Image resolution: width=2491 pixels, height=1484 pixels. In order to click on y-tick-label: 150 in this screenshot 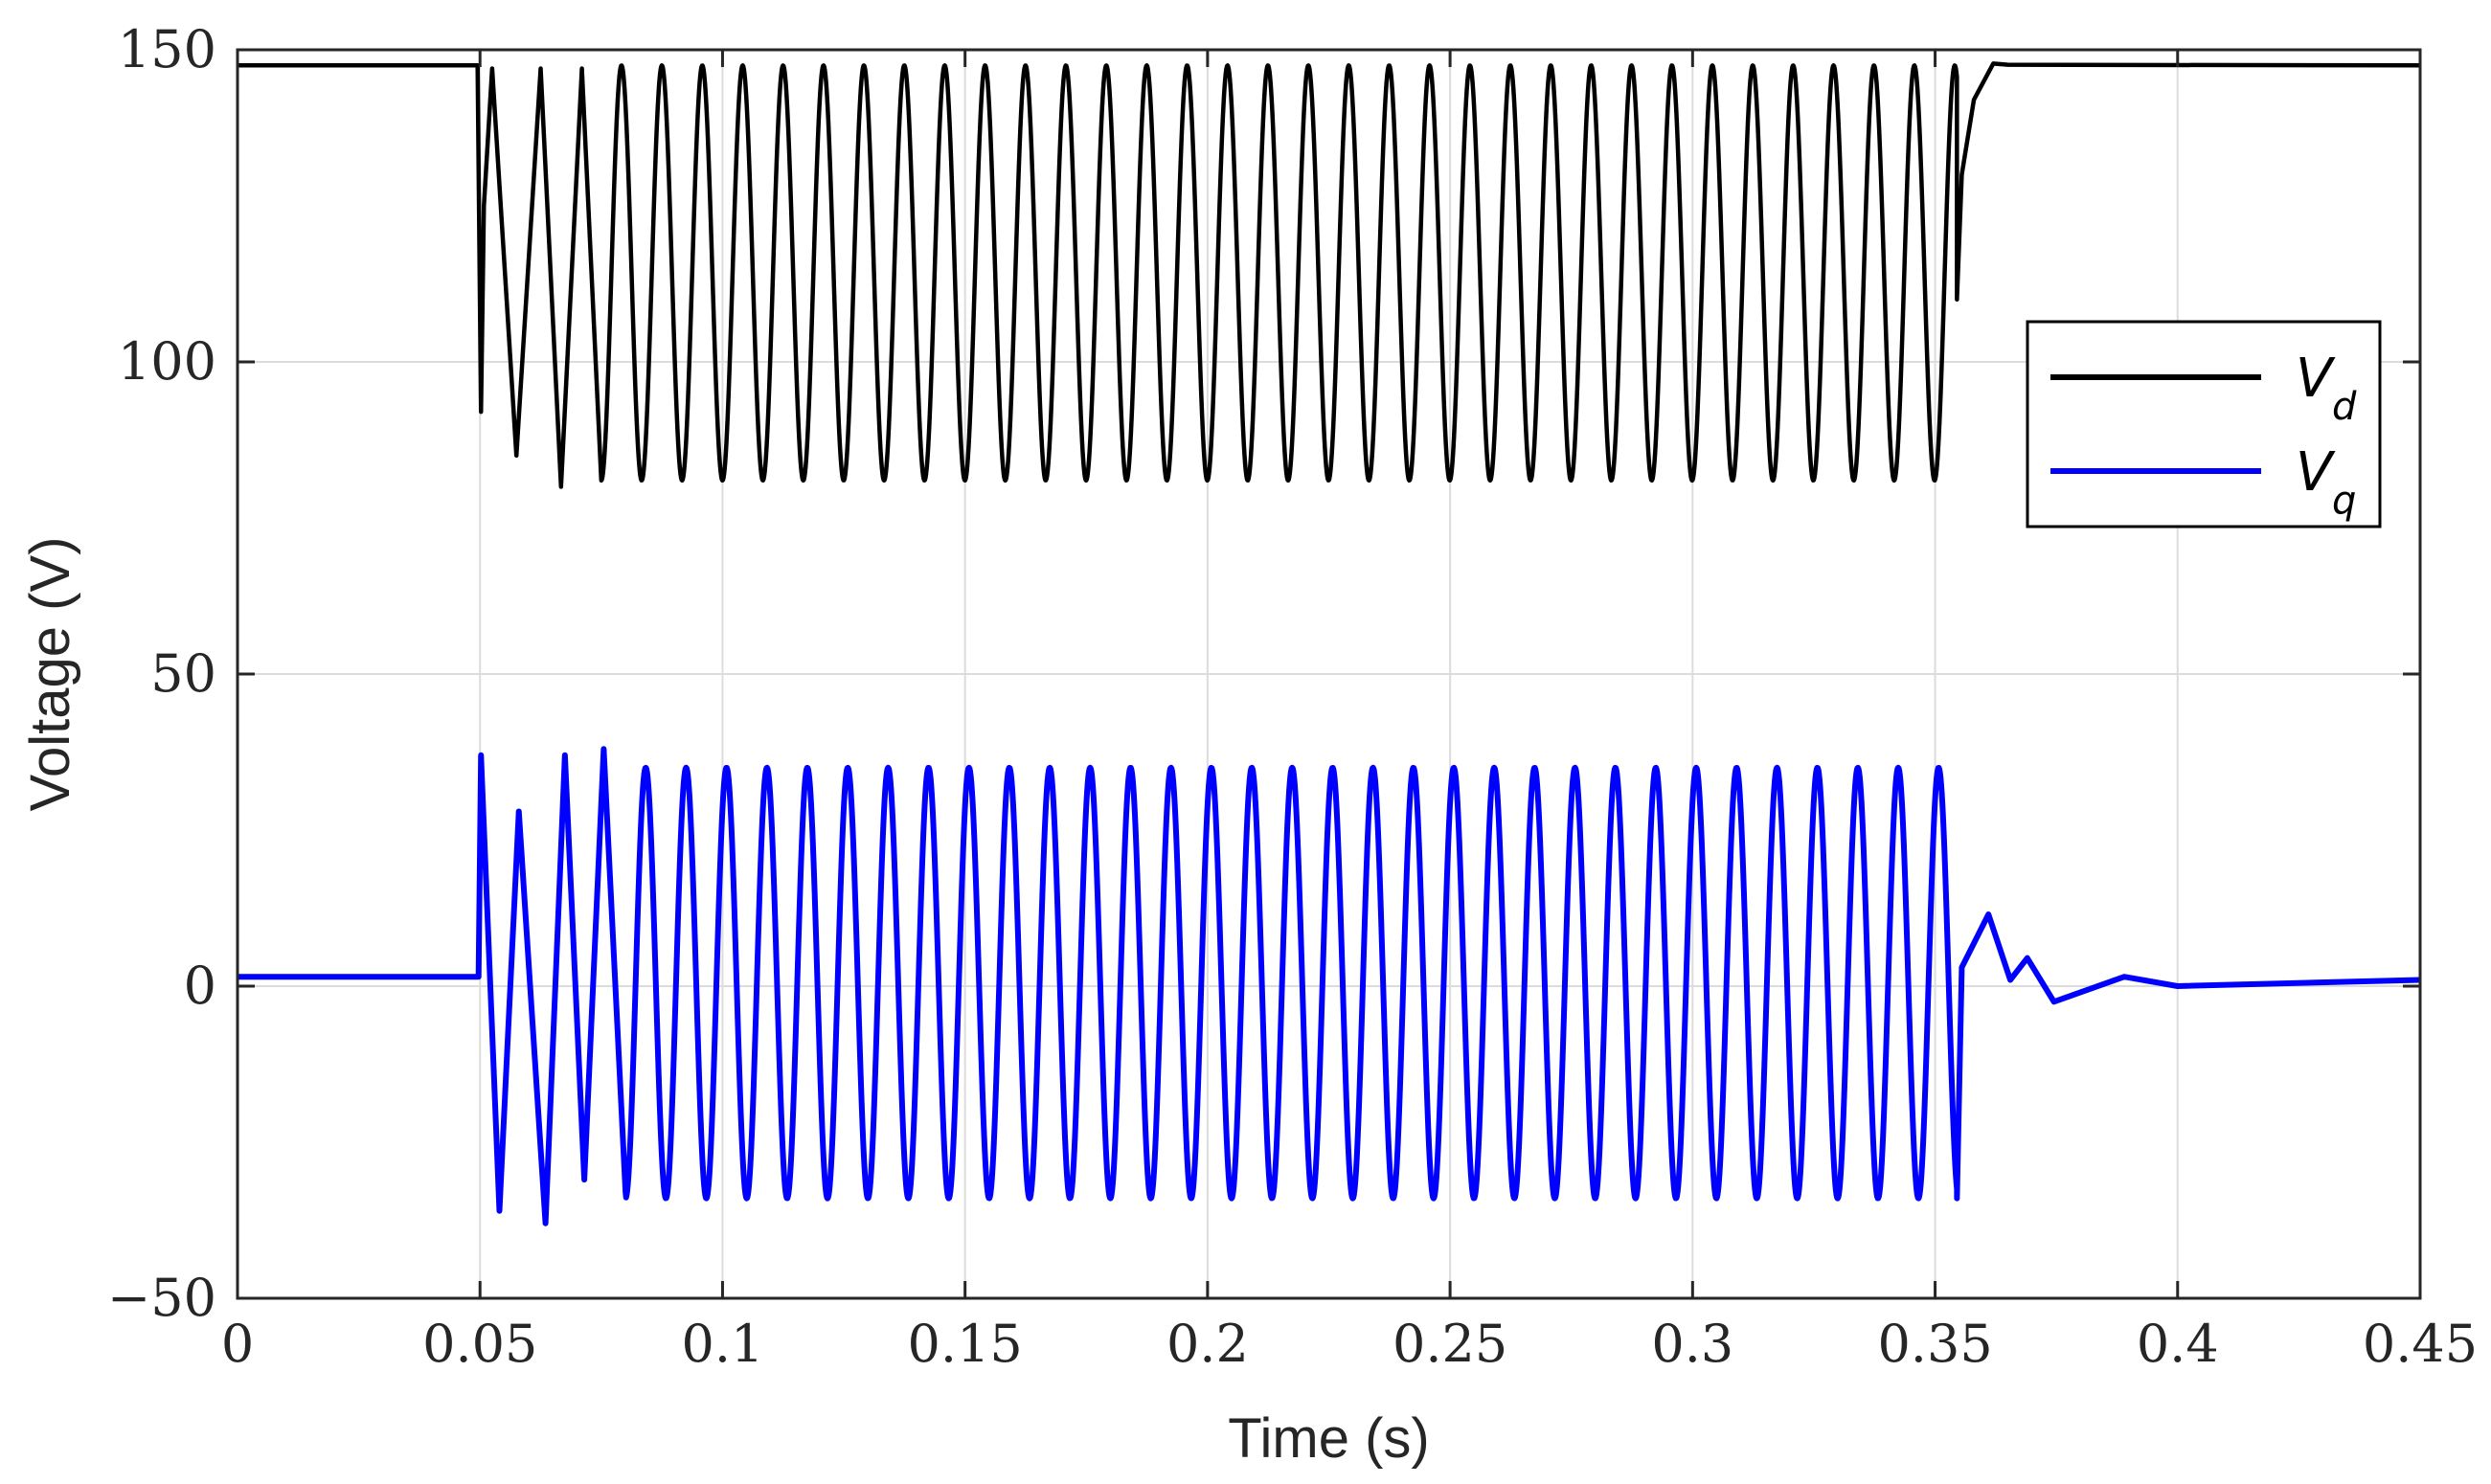, I will do `click(167, 49)`.